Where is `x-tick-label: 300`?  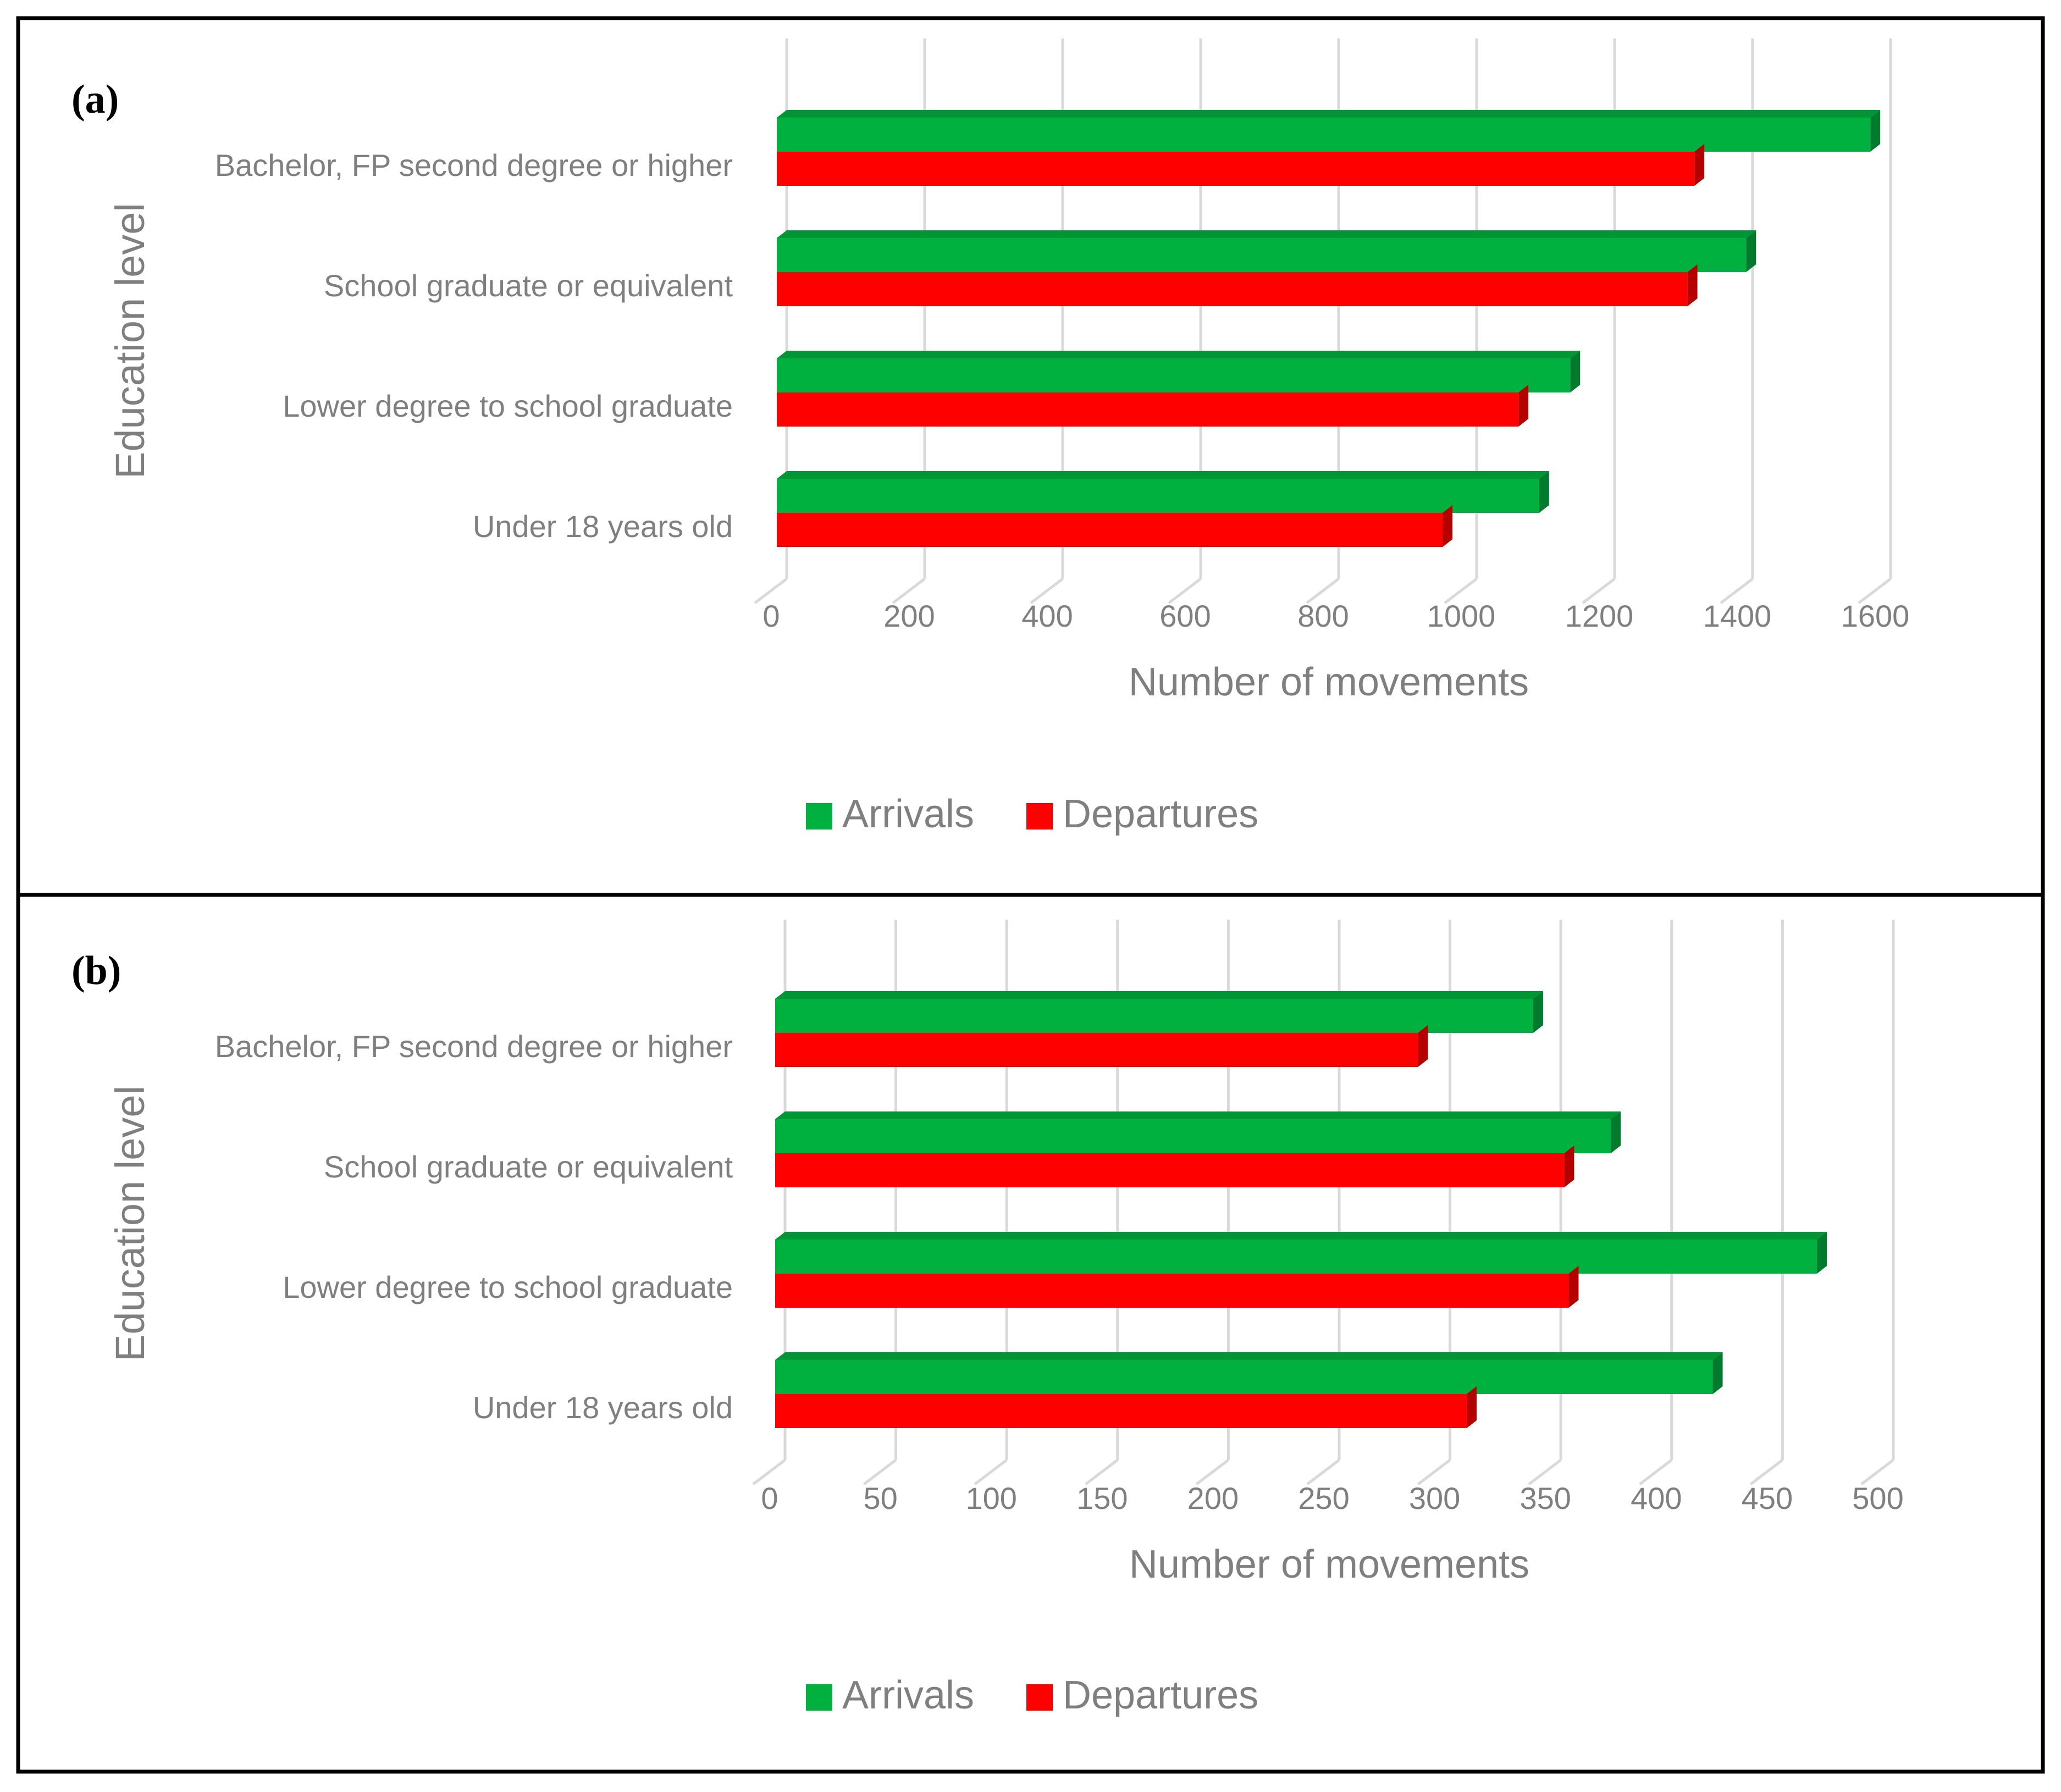
x-tick-label: 300 is located at coordinates (1434, 1499).